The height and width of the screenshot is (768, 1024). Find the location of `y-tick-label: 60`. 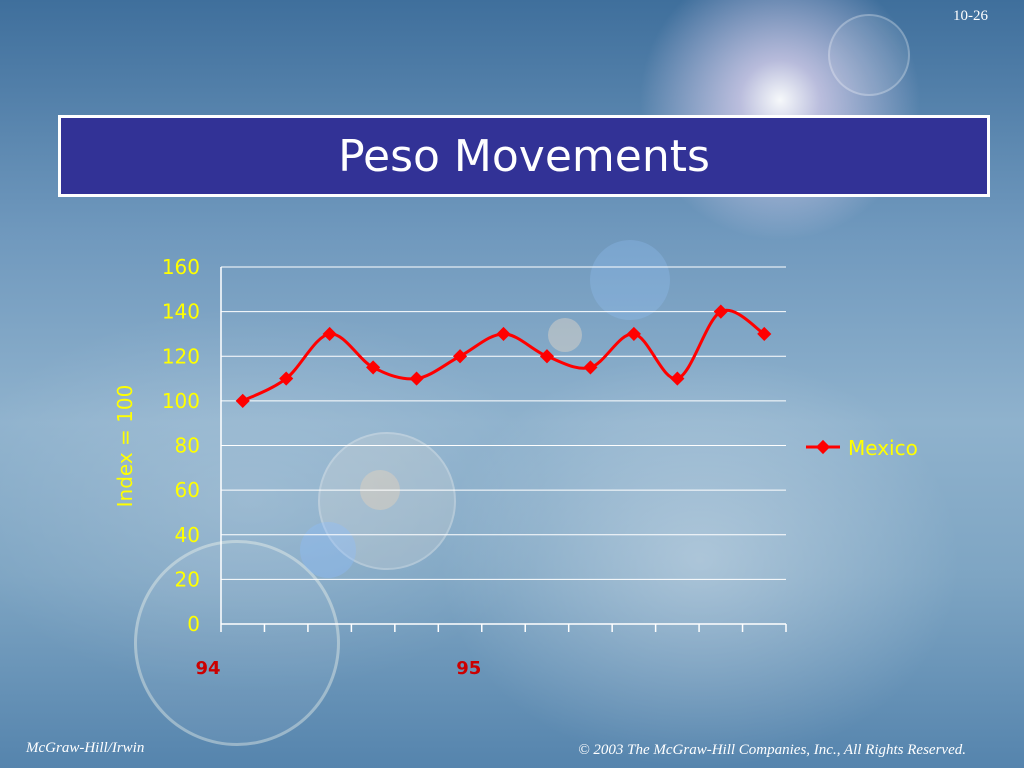

y-tick-label: 60 is located at coordinates (187, 490).